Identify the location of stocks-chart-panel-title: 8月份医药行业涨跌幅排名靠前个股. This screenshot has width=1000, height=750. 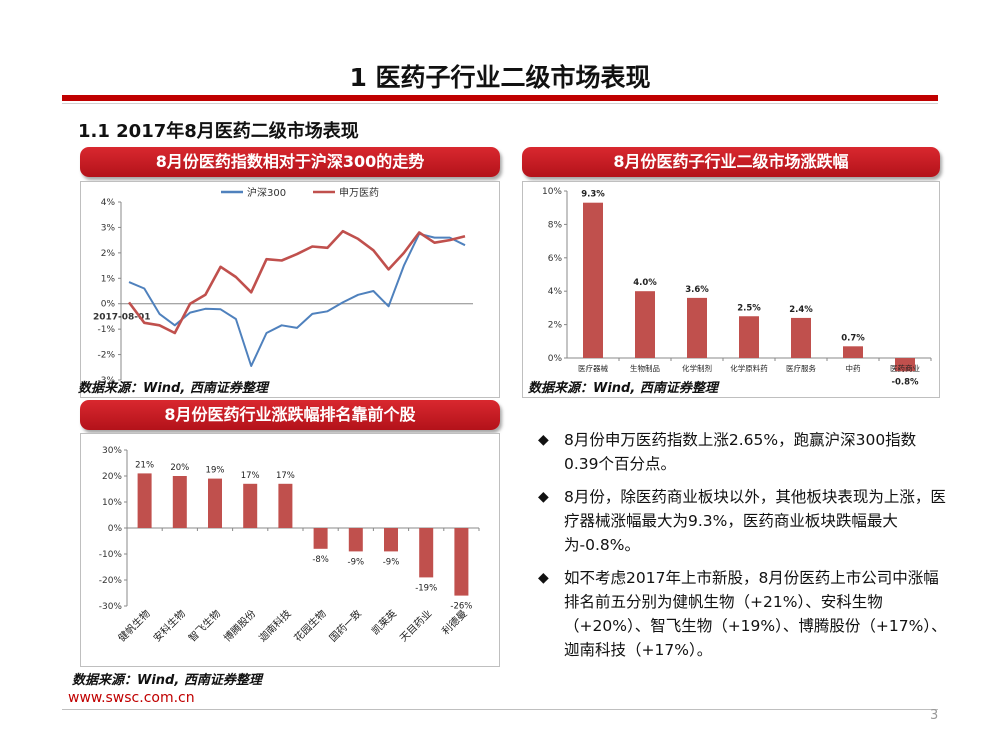
(290, 415).